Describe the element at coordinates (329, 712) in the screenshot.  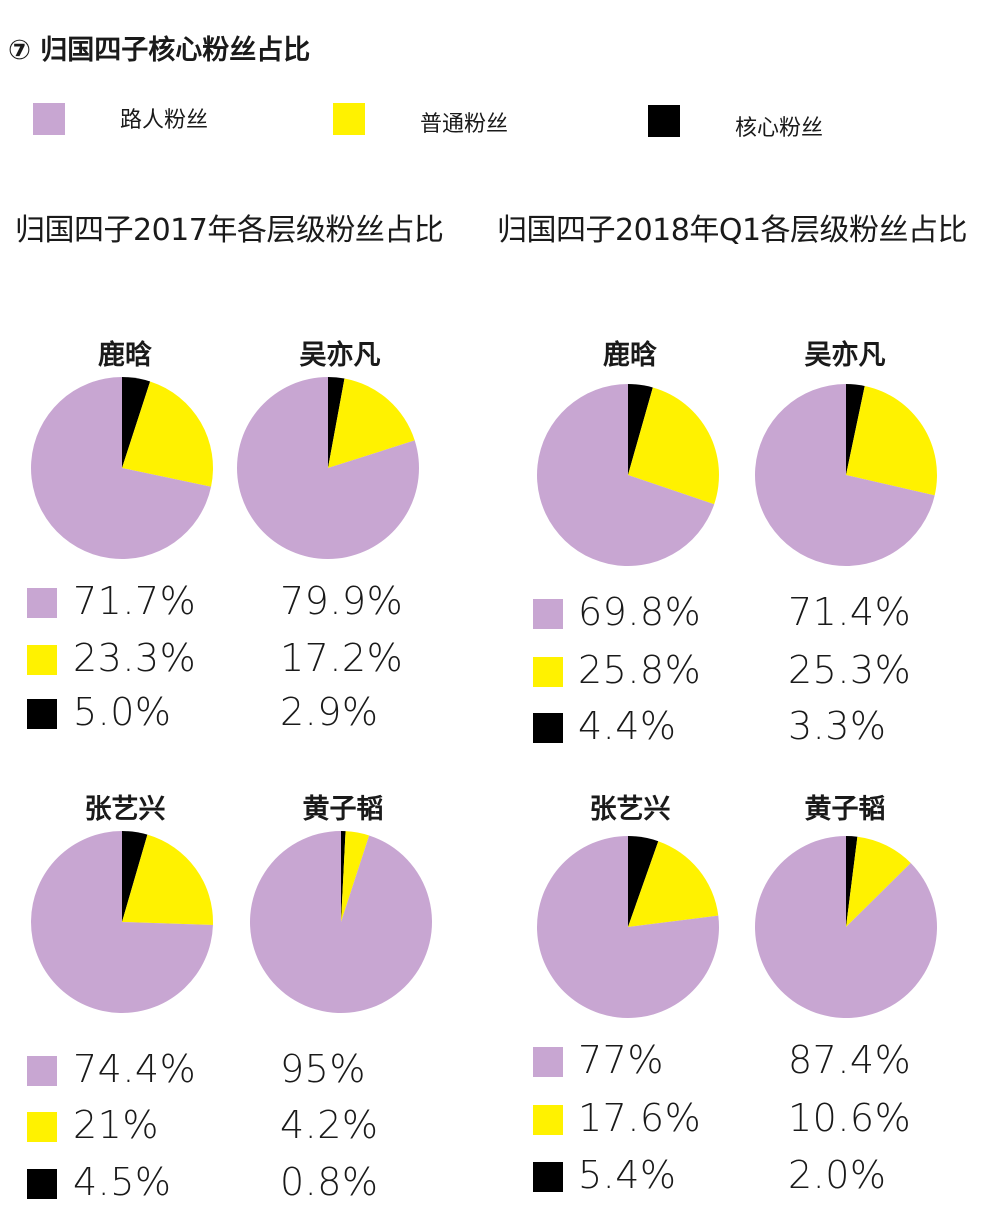
I see `value-label-core-2017-1: 2.9%` at that location.